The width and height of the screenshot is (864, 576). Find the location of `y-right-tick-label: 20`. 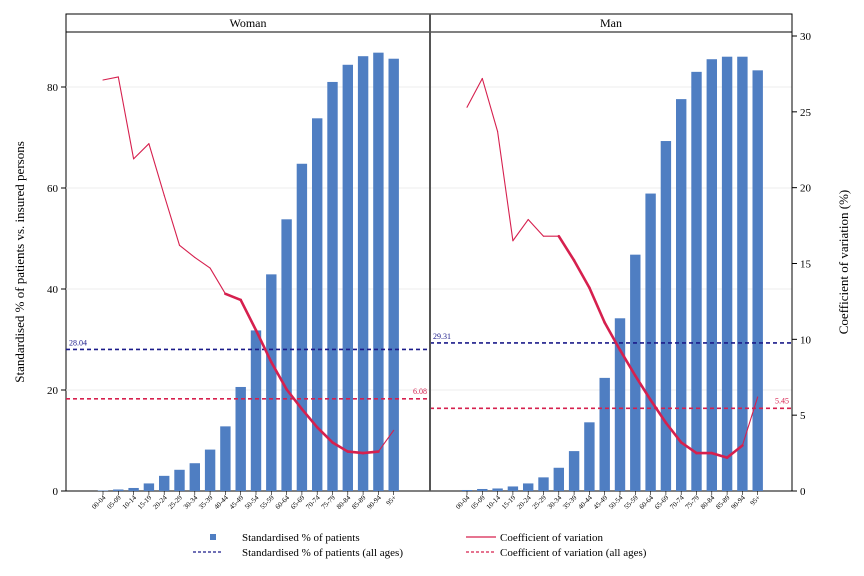

y-right-tick-label: 20 is located at coordinates (806, 189).